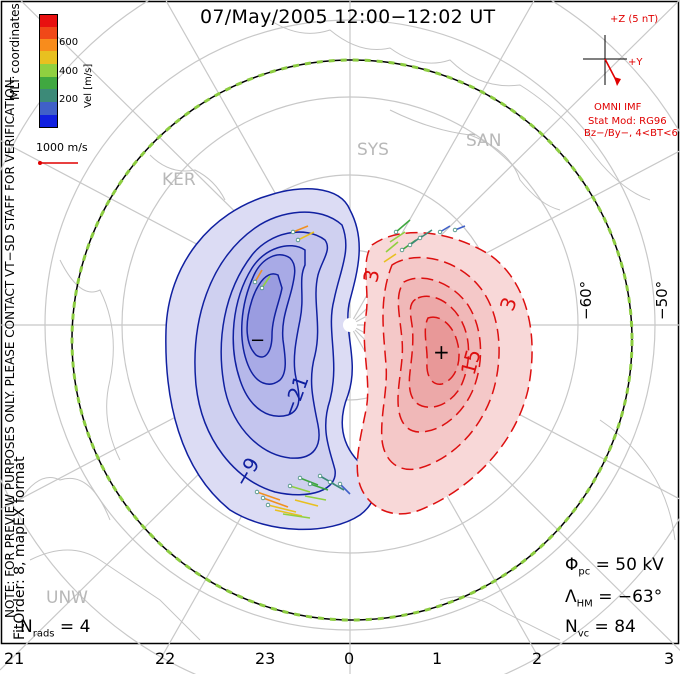 This screenshot has width=680, height=674. Describe the element at coordinates (373, 150) in the screenshot. I see `site-sys: SYS` at that location.